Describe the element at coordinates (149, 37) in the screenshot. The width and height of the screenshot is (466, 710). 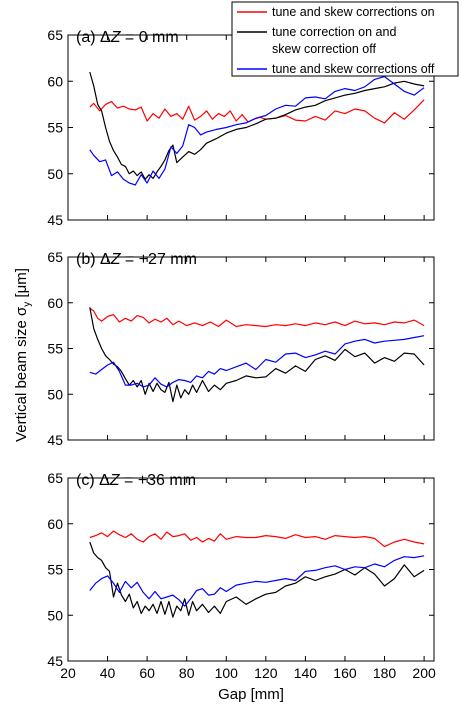
I see `panel-title-suffix: = 0 mm` at that location.